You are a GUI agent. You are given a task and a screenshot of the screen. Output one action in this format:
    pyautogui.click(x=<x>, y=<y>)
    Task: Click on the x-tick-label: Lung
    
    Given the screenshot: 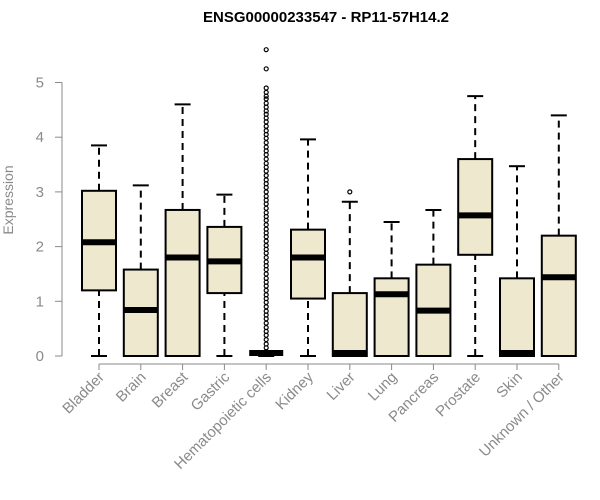 What is the action you would take?
    pyautogui.click(x=383, y=387)
    